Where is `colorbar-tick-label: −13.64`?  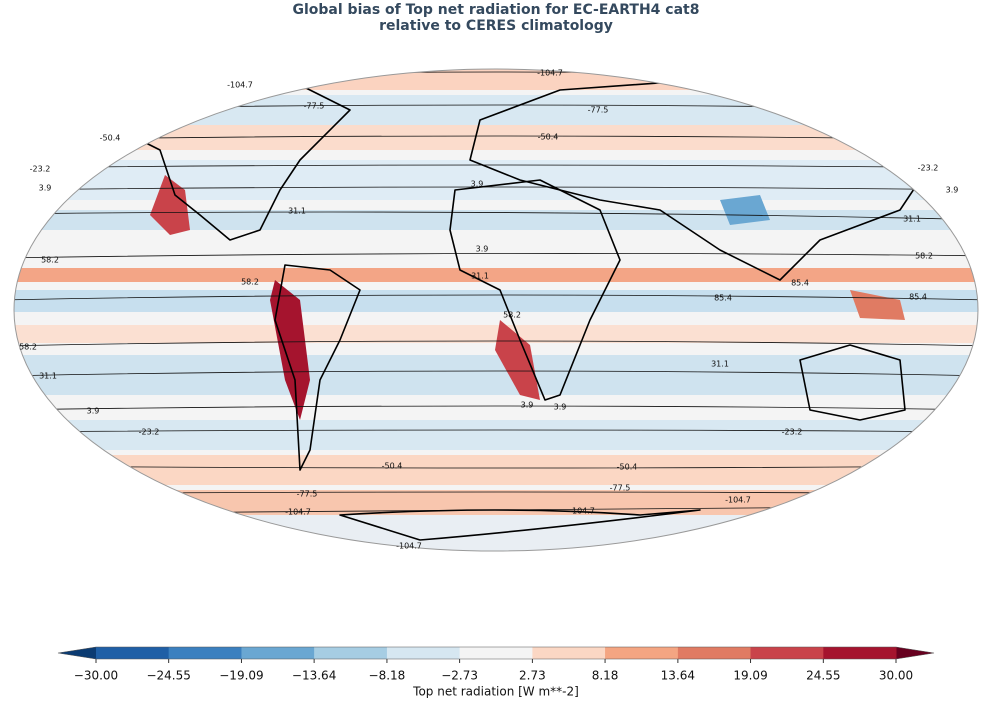 colorbar-tick-label: −13.64 is located at coordinates (314, 676).